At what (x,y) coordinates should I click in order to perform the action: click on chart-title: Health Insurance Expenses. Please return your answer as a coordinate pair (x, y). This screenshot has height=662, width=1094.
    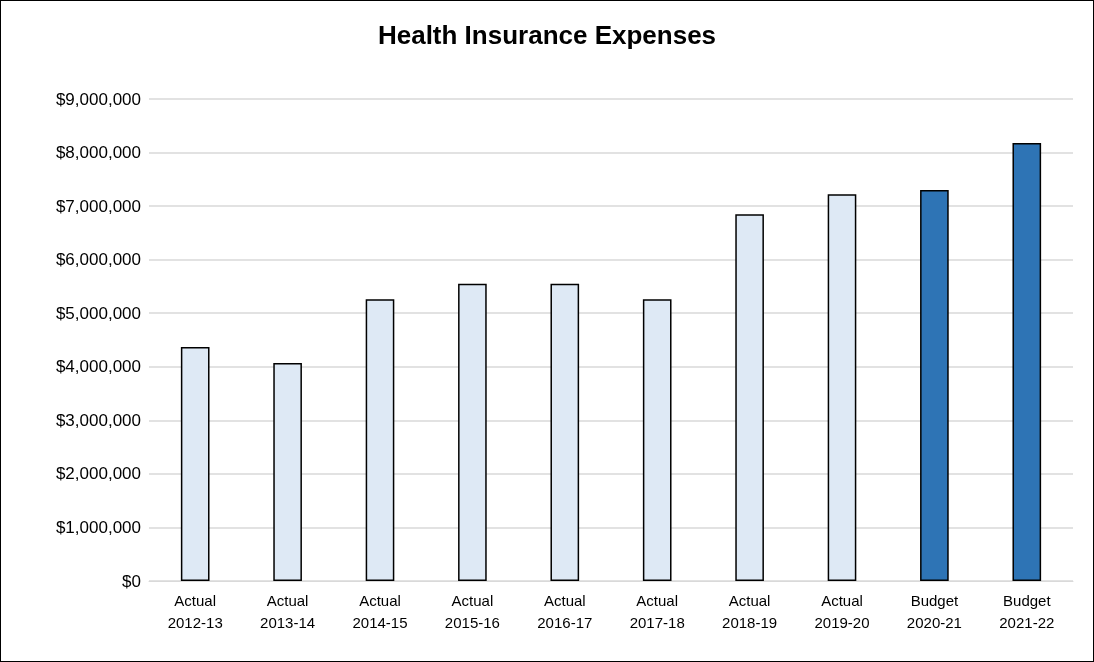
    Looking at the image, I should click on (547, 35).